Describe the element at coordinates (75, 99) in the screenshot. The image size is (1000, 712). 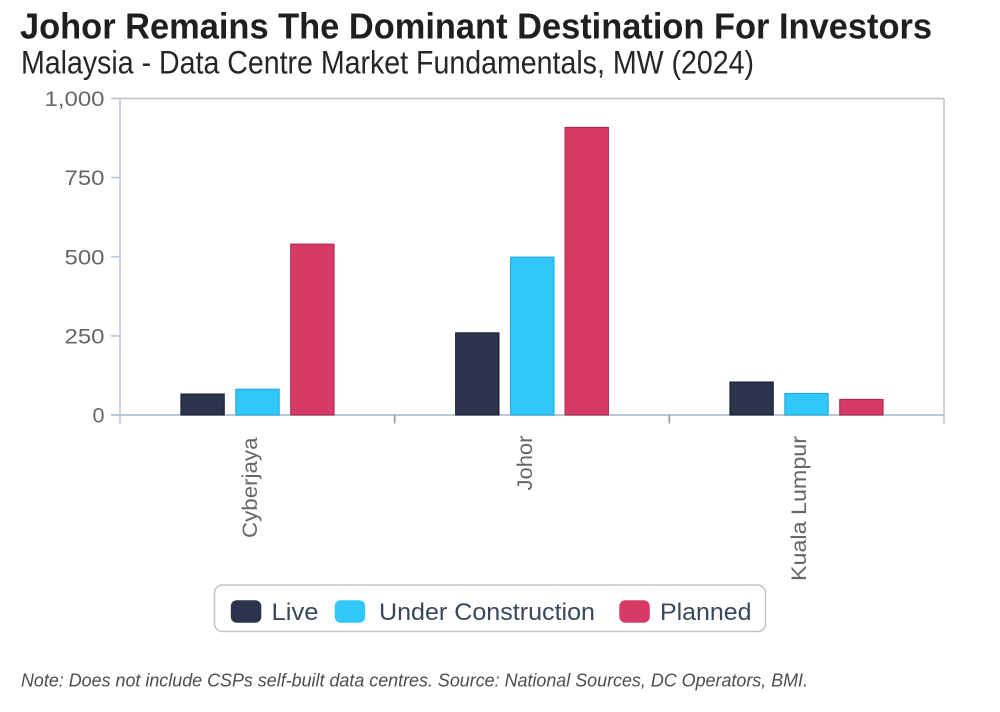
I see `svg-text: 1,000` at that location.